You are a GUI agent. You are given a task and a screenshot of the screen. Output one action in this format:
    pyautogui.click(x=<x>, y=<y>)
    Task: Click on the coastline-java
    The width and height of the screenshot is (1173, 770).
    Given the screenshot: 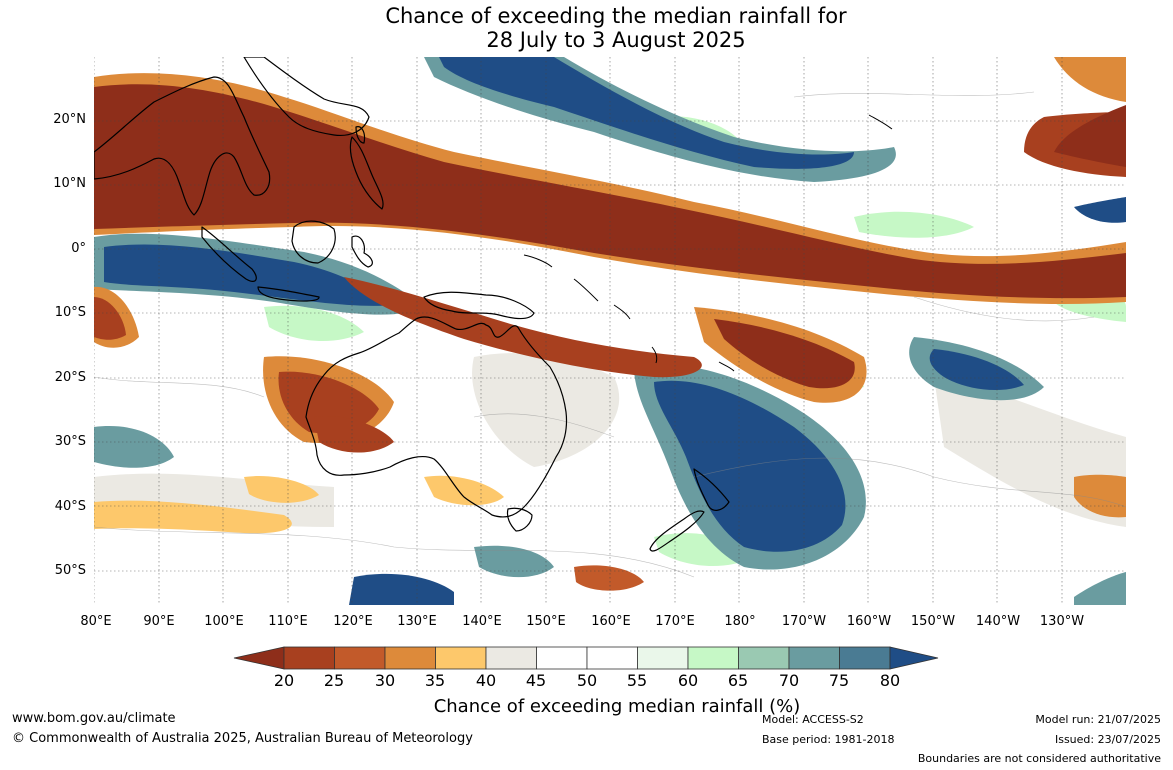 What is the action you would take?
    pyautogui.click(x=288, y=294)
    